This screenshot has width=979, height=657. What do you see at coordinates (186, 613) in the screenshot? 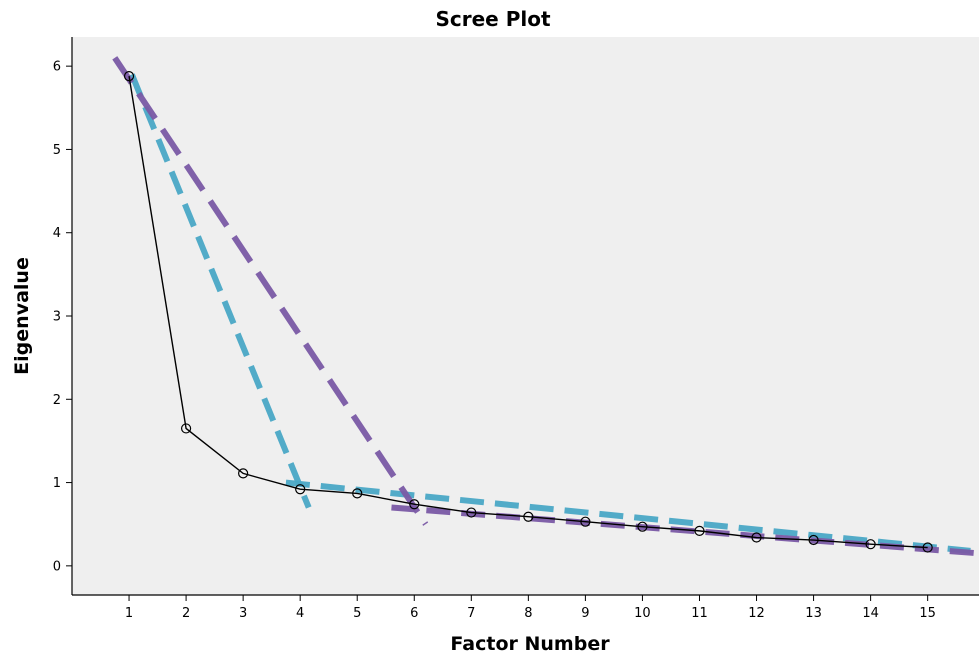
I see `x-tick-label: 2` at bounding box center [186, 613].